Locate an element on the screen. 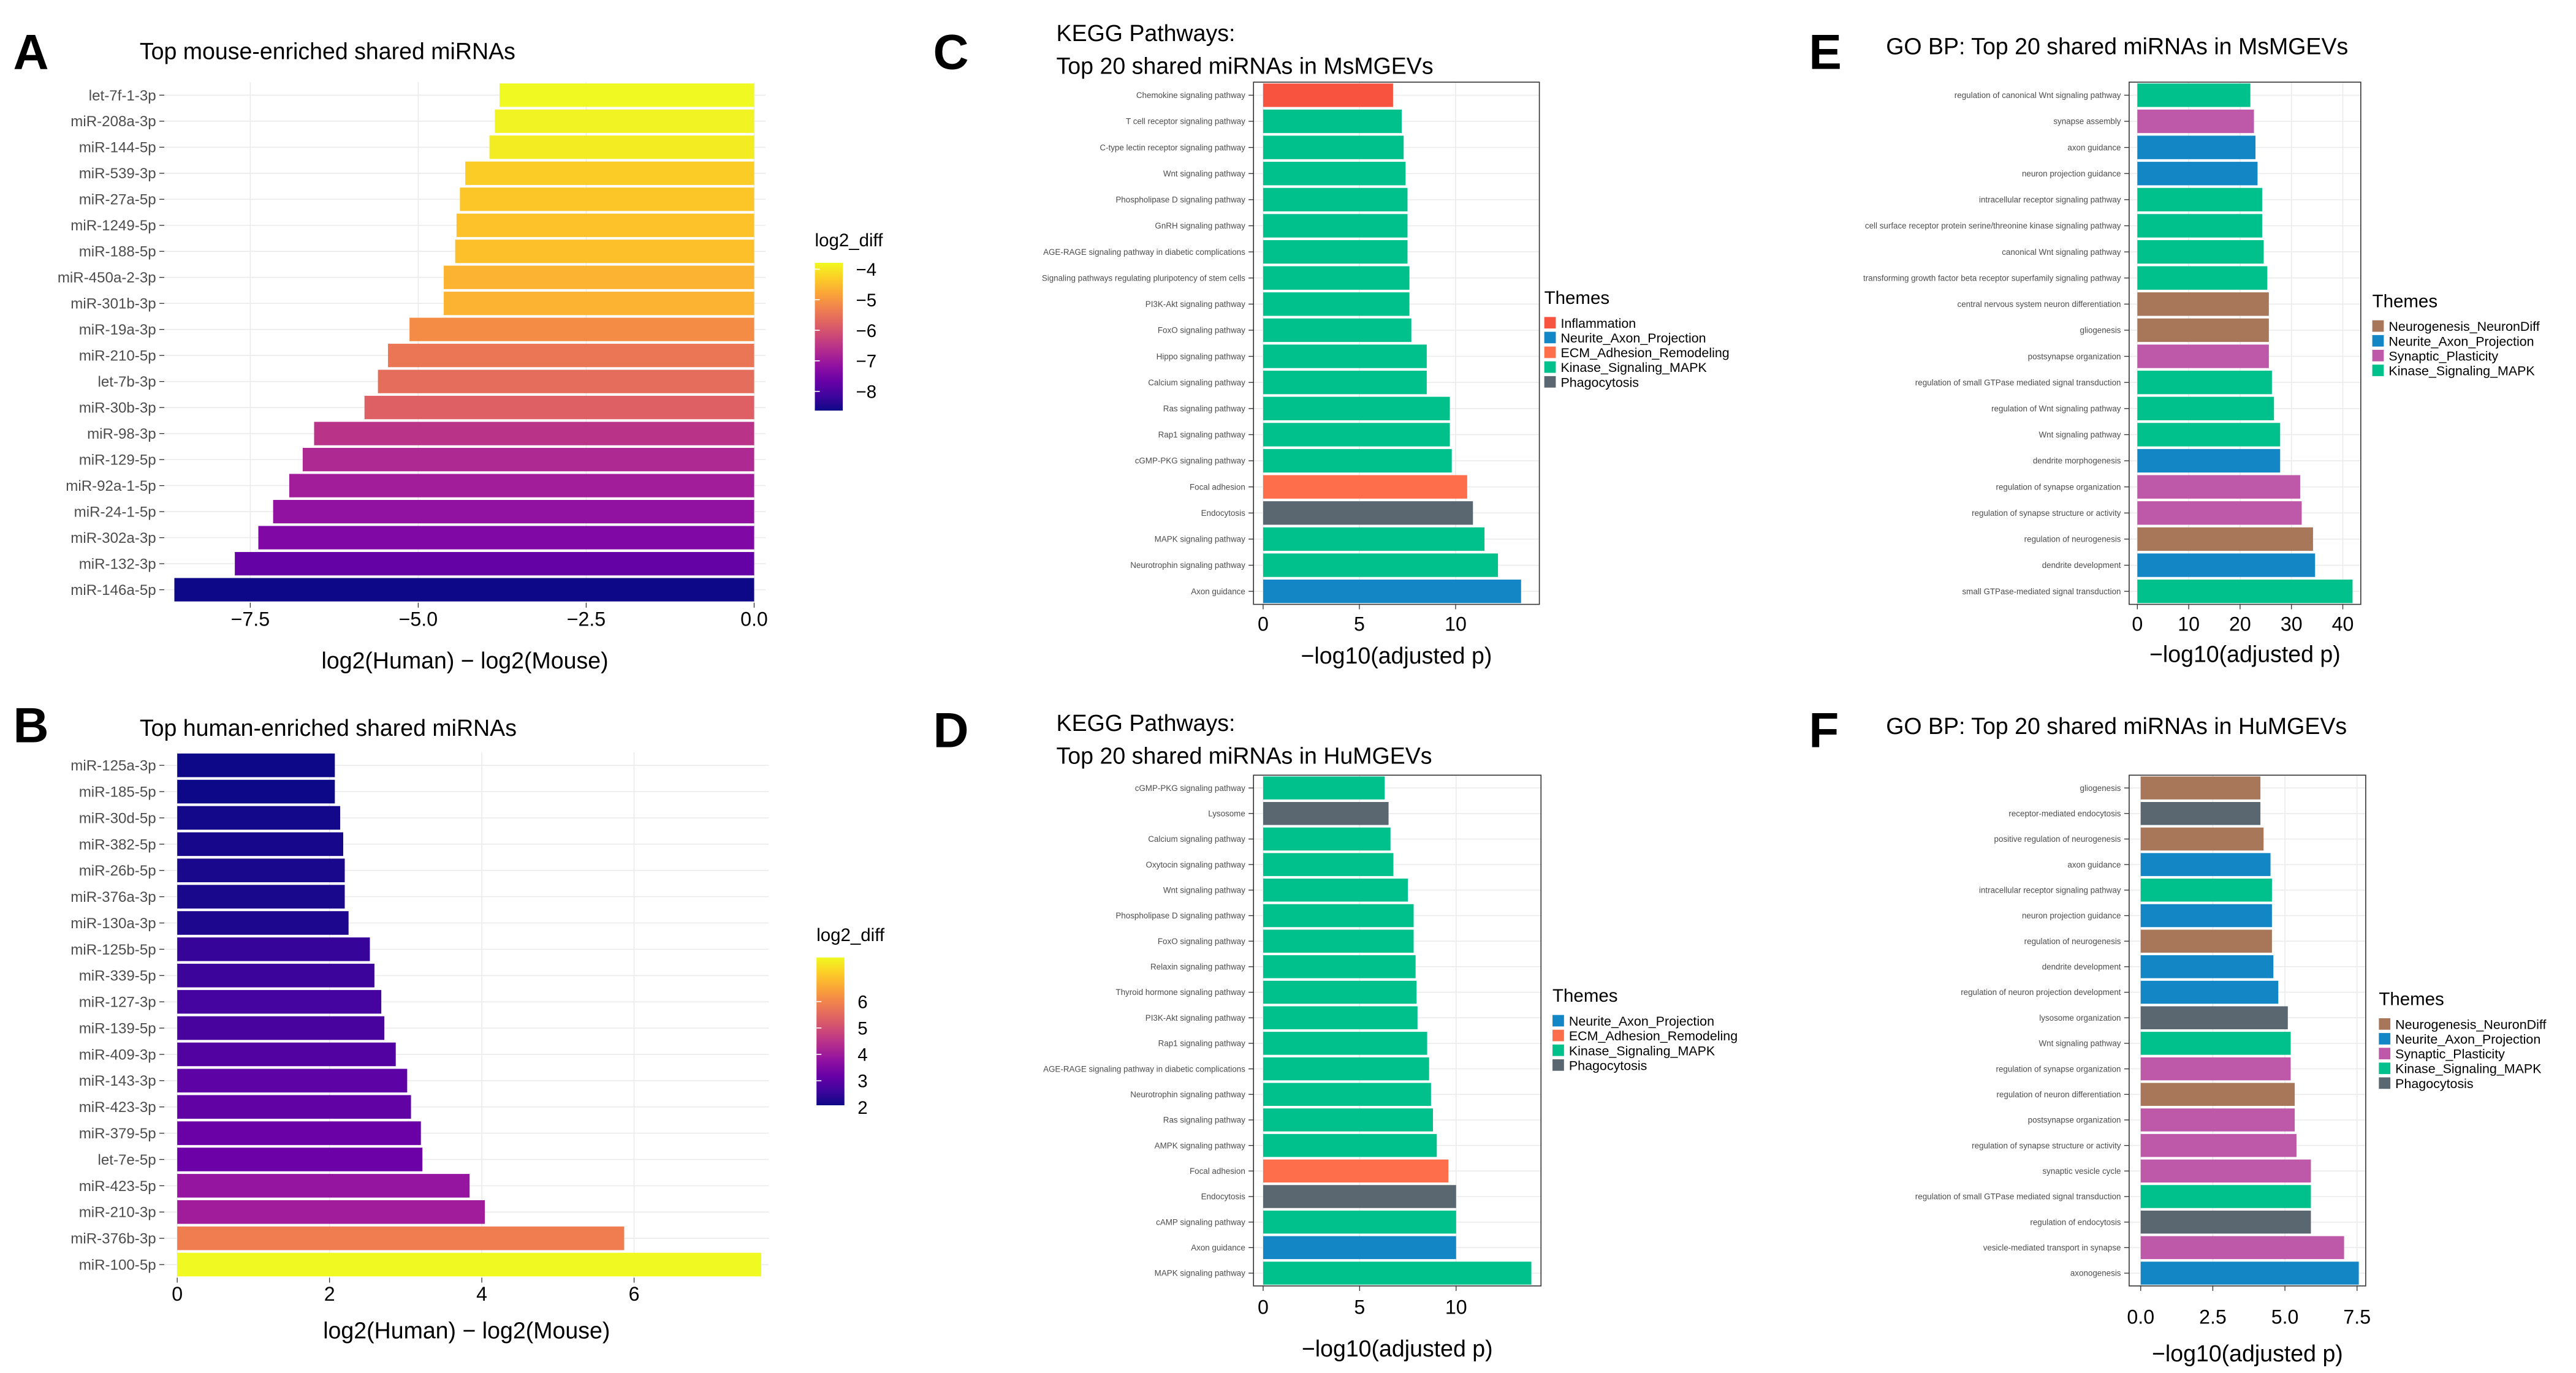 Image resolution: width=2576 pixels, height=1373 pixels. category-label: miR-92a-1-5p is located at coordinates (111, 486).